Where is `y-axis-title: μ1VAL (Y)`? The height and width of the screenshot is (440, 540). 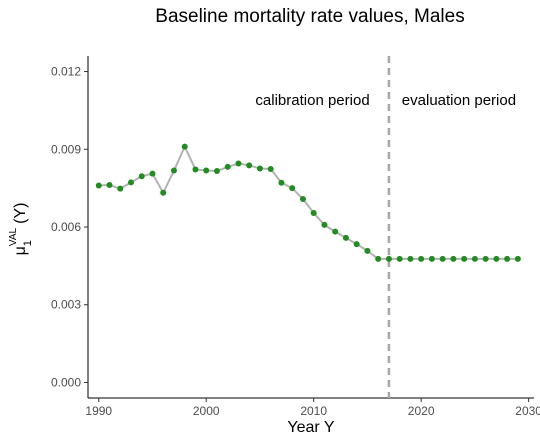 y-axis-title: μ1VAL (Y) is located at coordinates (21, 229).